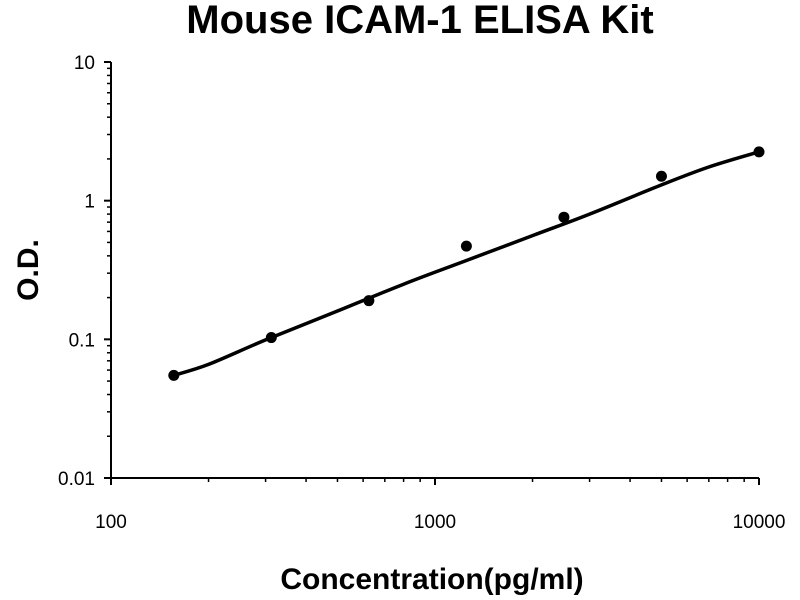 This screenshot has height=600, width=800. What do you see at coordinates (431, 579) in the screenshot?
I see `x-axis-label: Concentration(pg/ml)` at bounding box center [431, 579].